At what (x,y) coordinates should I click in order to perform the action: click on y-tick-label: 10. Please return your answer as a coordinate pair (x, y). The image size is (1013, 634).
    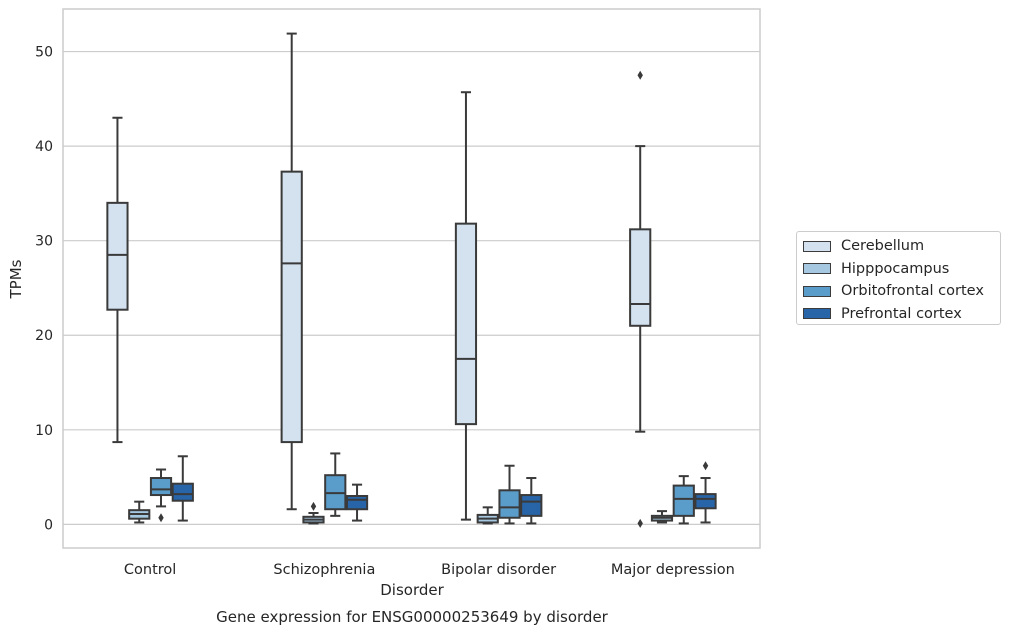
    Looking at the image, I should click on (44, 431).